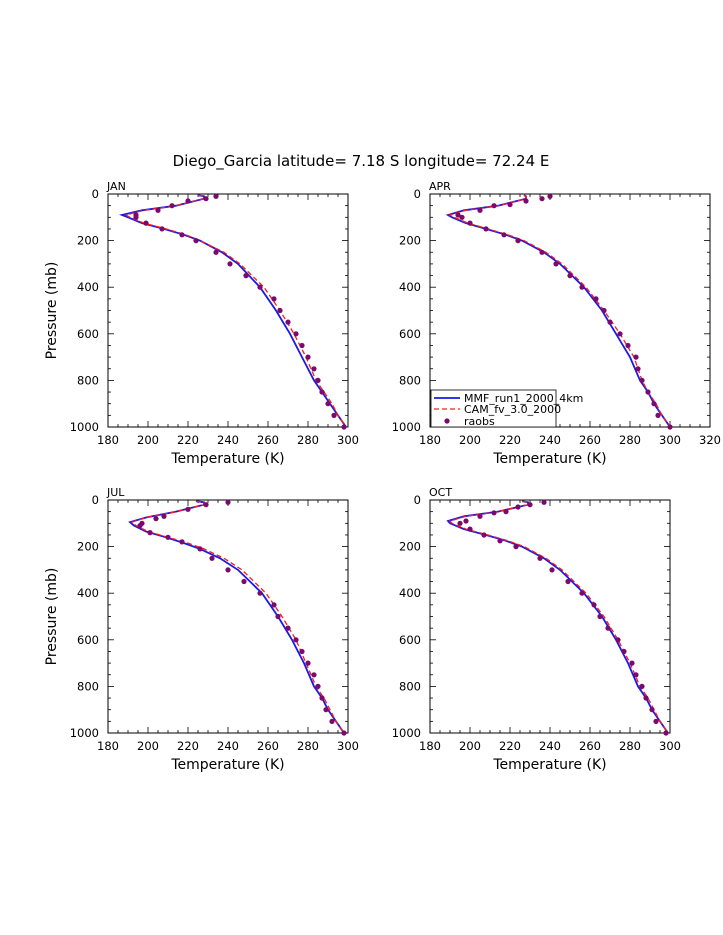 This screenshot has width=723, height=935. Describe the element at coordinates (227, 459) in the screenshot. I see `x-axis-label: Temperature (K)` at that location.